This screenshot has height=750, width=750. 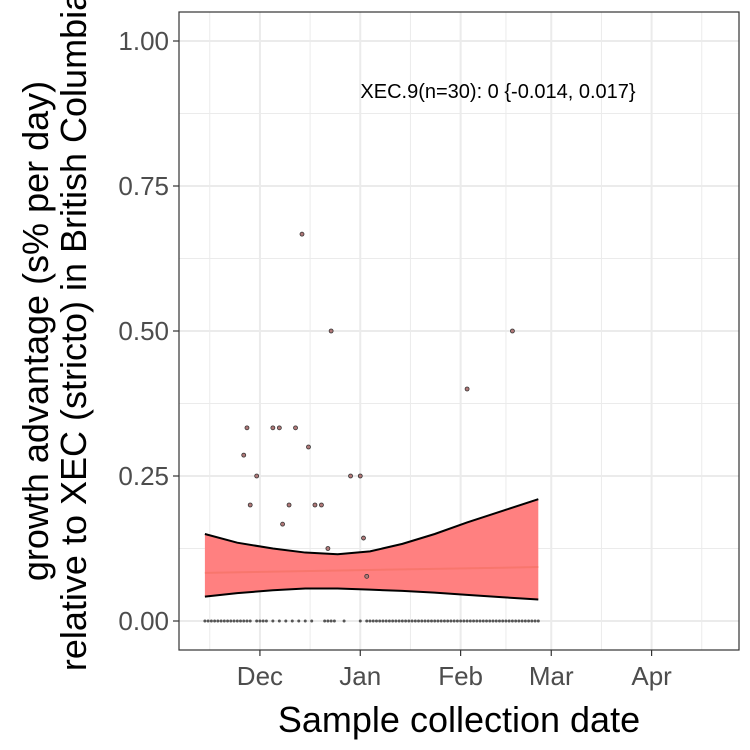 What do you see at coordinates (143, 186) in the screenshot?
I see `y-tick-label: 0.75` at bounding box center [143, 186].